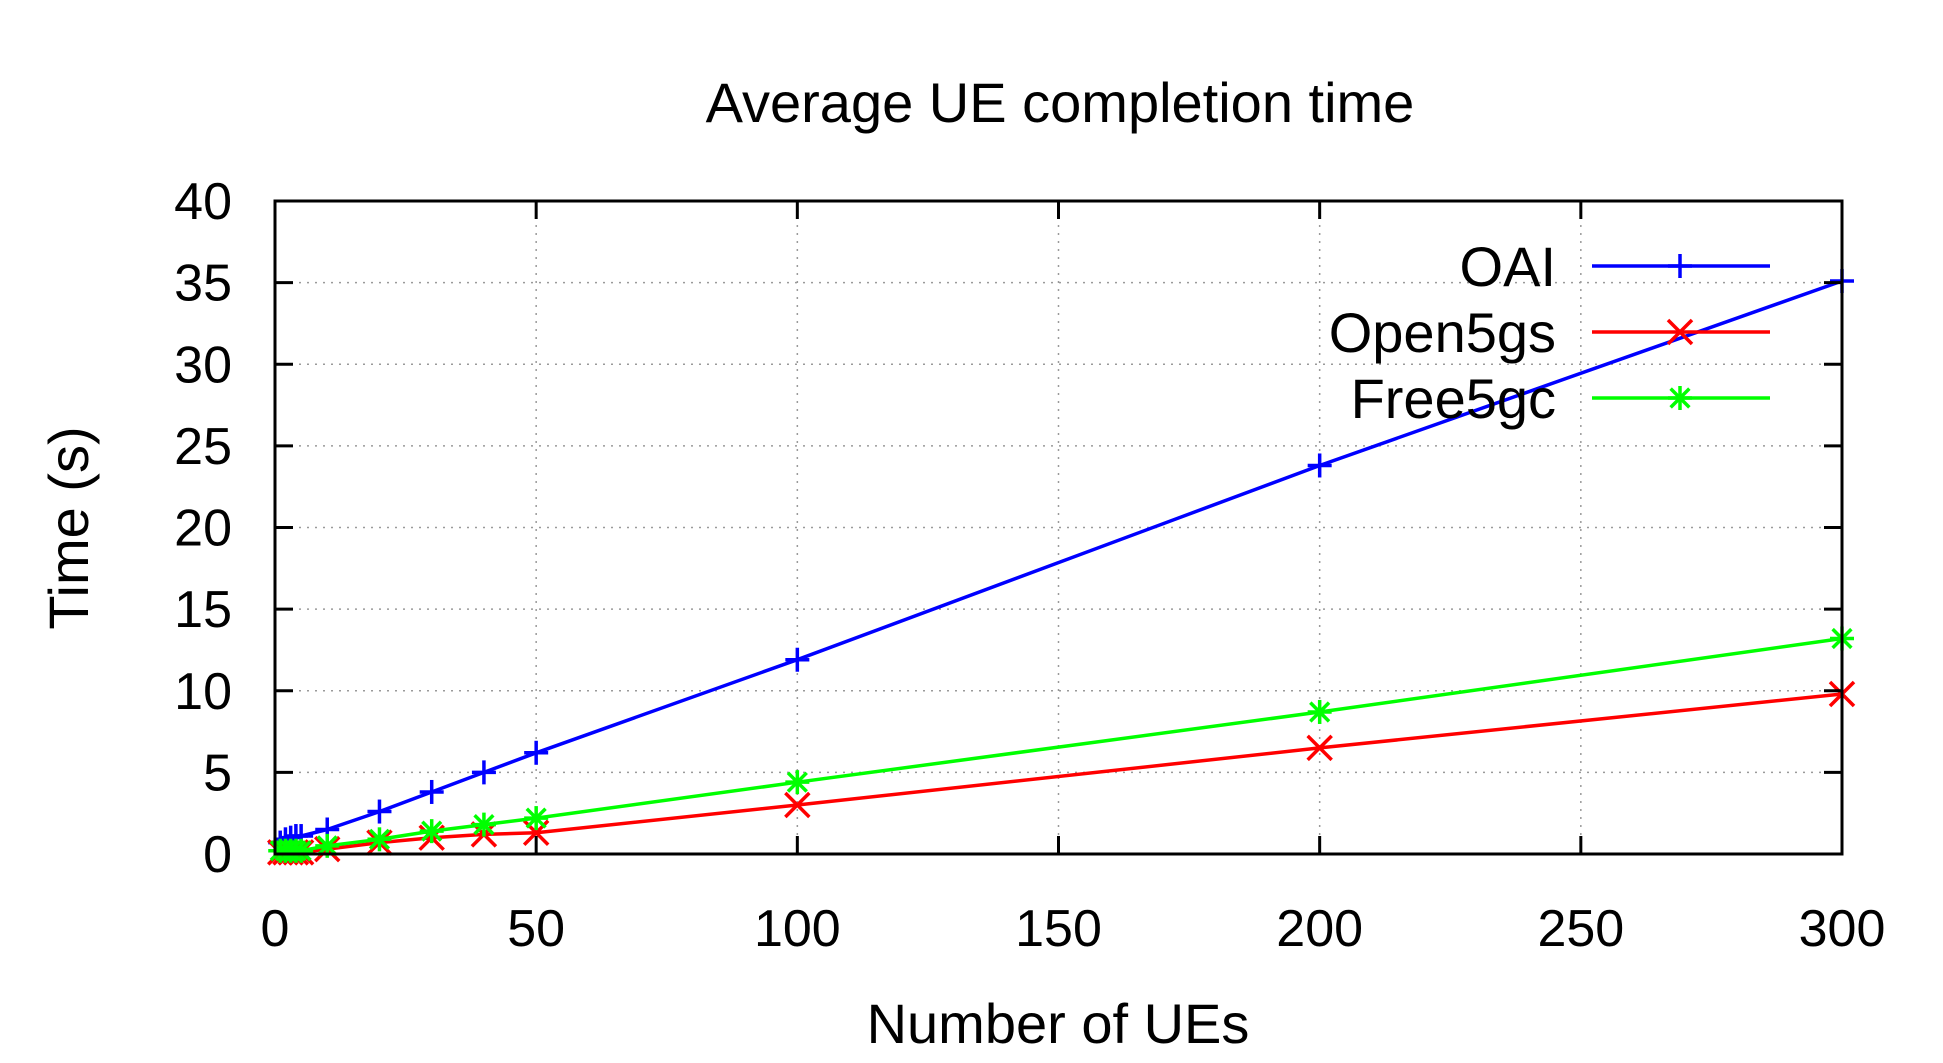 The height and width of the screenshot is (1063, 1943). I want to click on legend-label: Open5gs, so click(1442, 332).